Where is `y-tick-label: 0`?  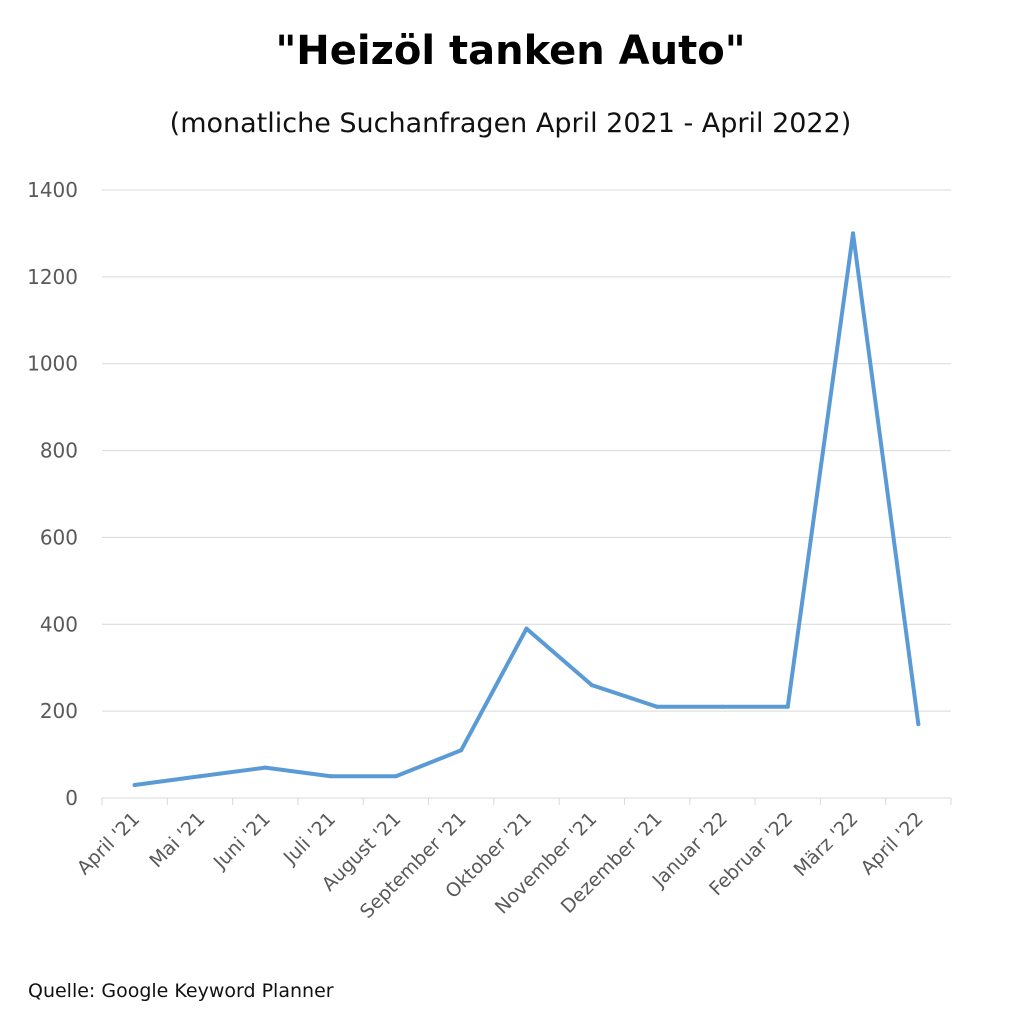
y-tick-label: 0 is located at coordinates (71, 798).